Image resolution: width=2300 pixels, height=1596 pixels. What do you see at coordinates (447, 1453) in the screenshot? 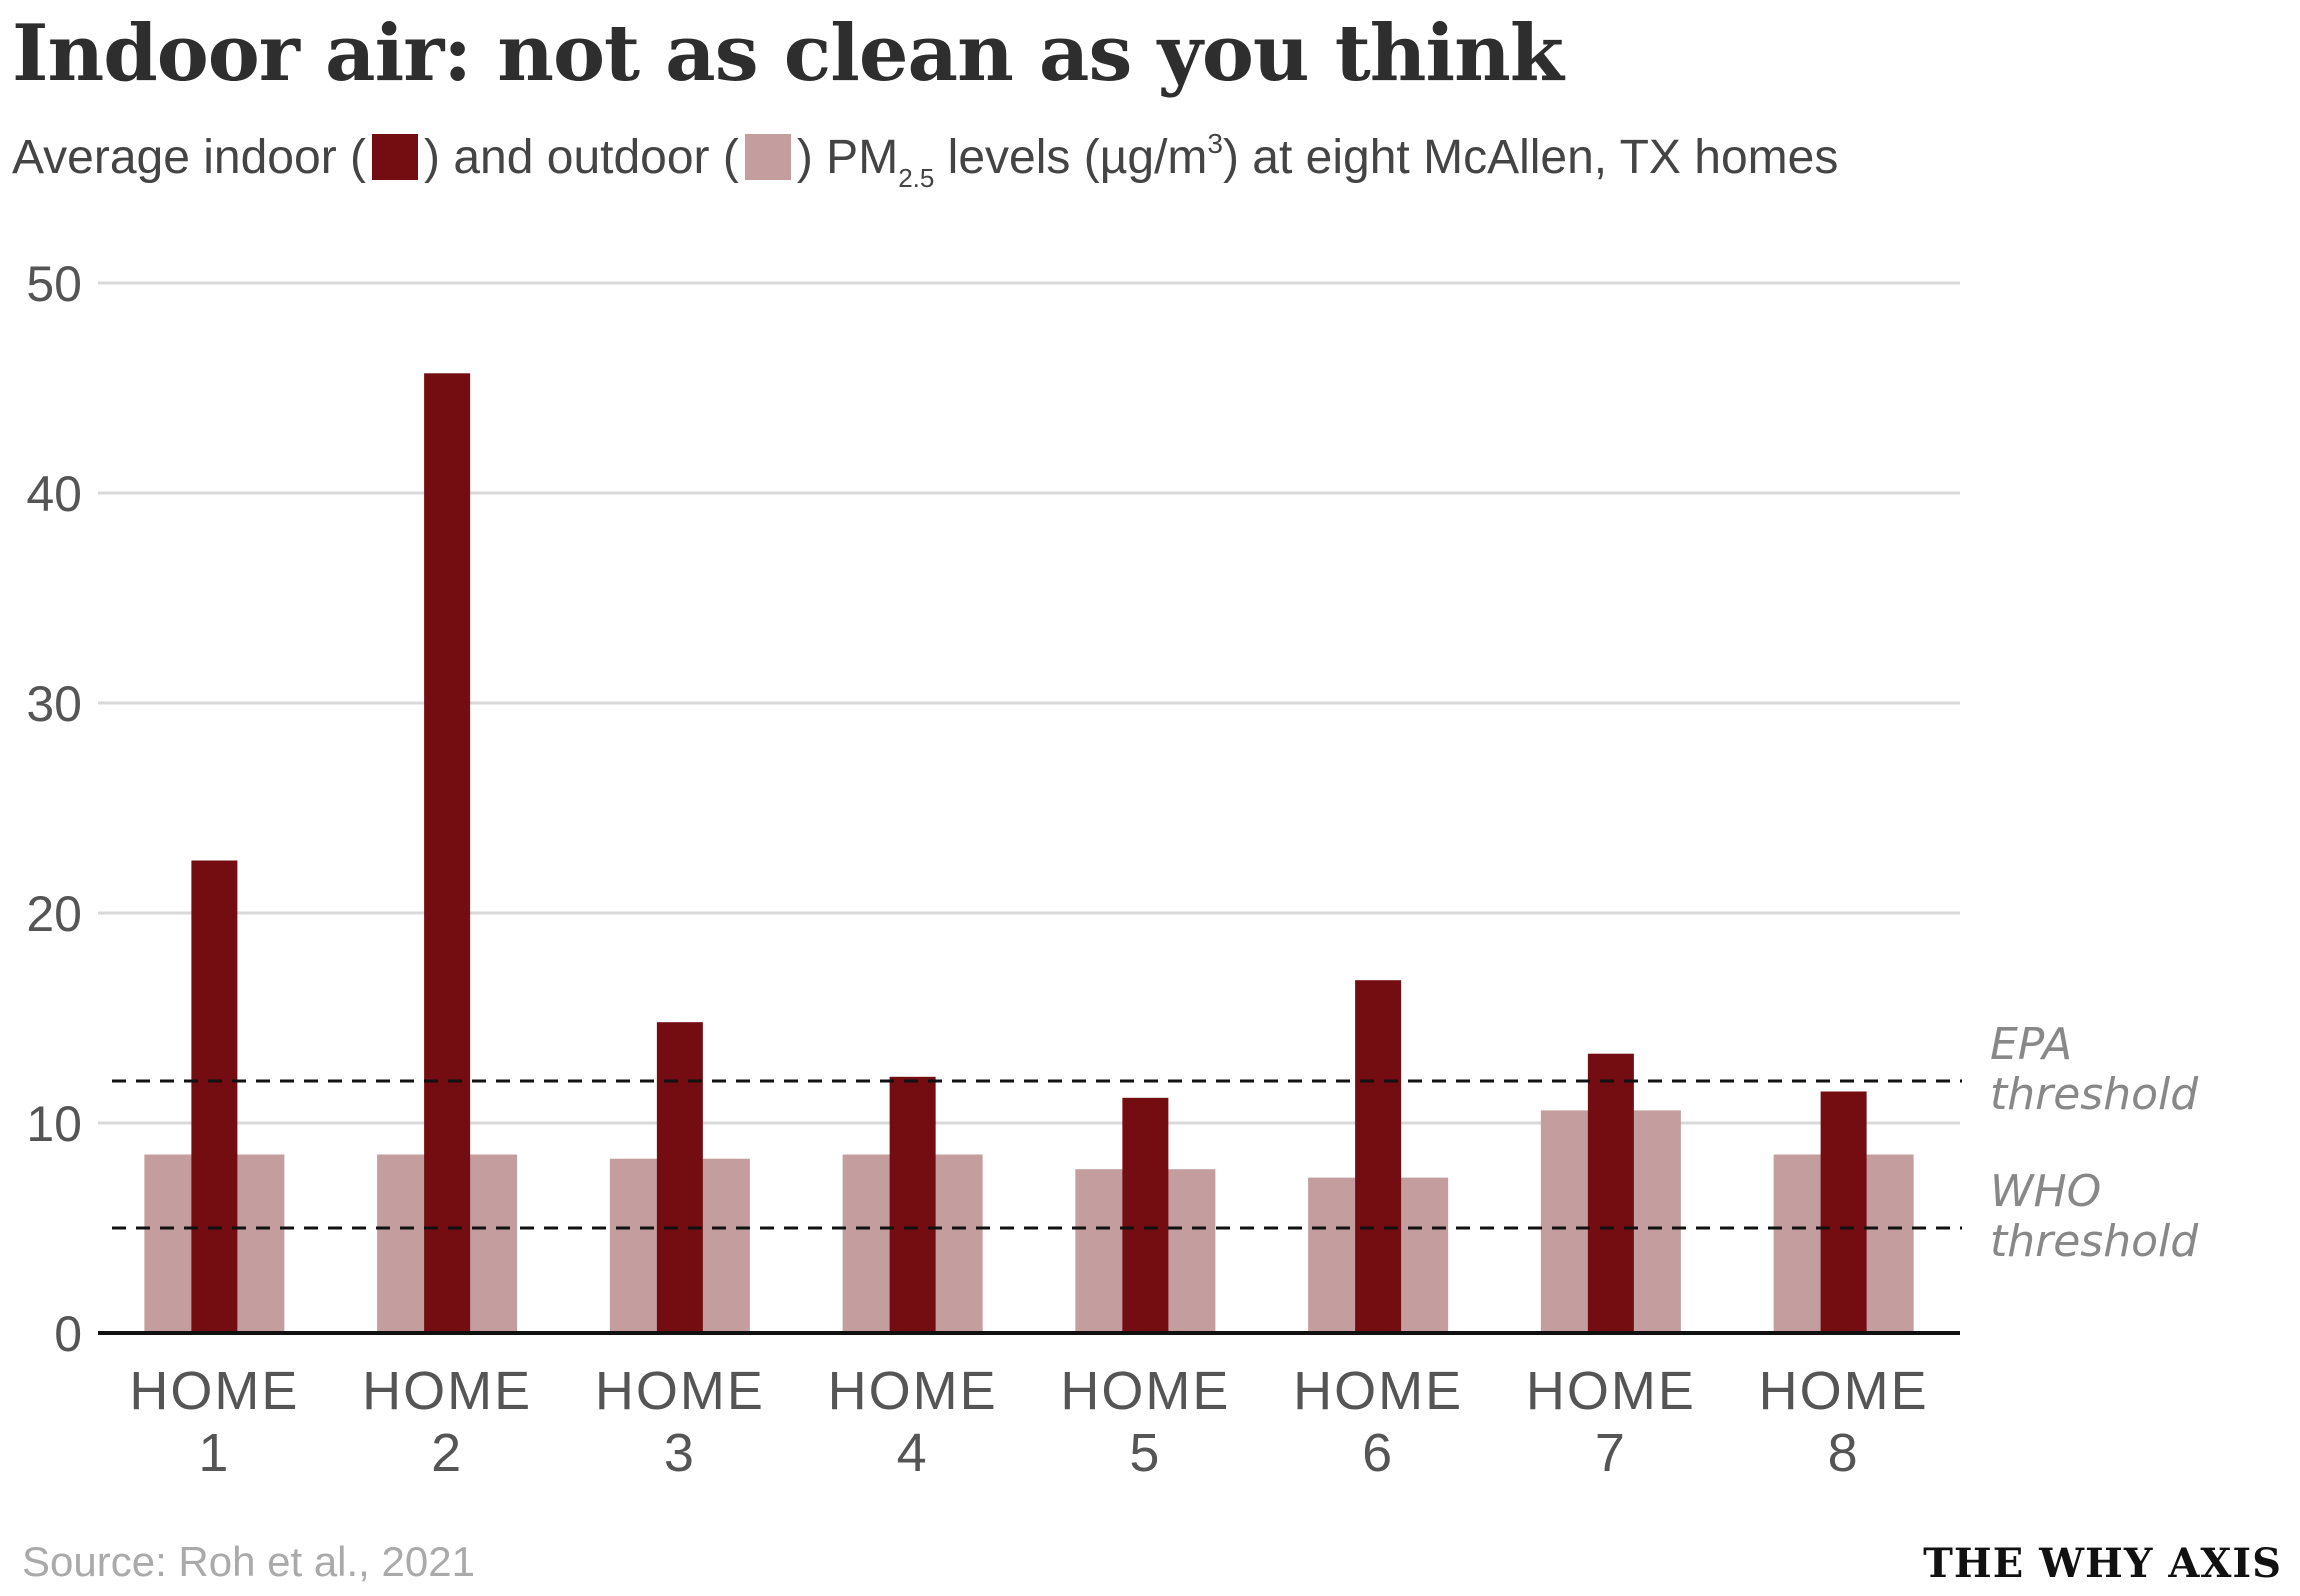
I see `x-tick-label: 2` at bounding box center [447, 1453].